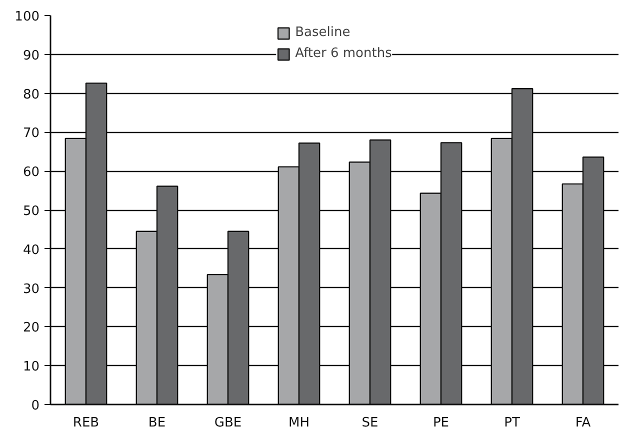 This screenshot has width=633, height=434. What do you see at coordinates (31, 250) in the screenshot?
I see `y-tick-label: 40` at bounding box center [31, 250].